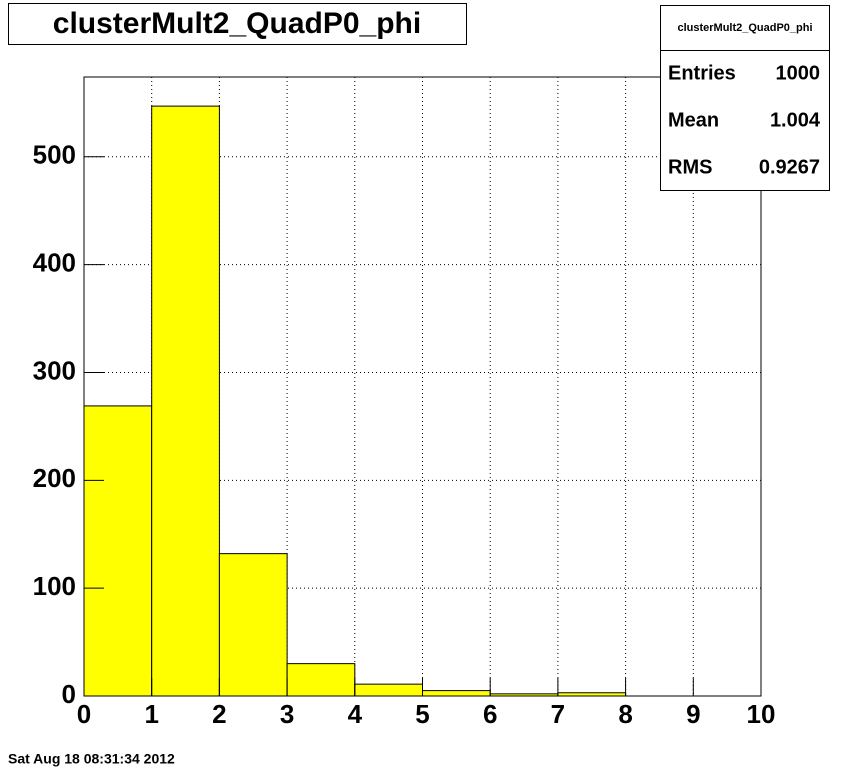 Image resolution: width=846 pixels, height=774 pixels. Describe the element at coordinates (795, 120) in the screenshot. I see `stats-value: 1.004` at that location.